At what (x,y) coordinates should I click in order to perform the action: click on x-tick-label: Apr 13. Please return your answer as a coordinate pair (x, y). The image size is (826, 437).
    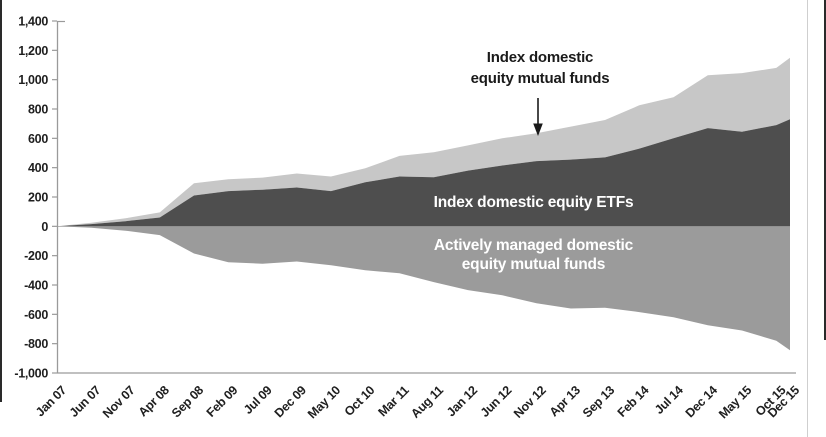
    Looking at the image, I should click on (565, 401).